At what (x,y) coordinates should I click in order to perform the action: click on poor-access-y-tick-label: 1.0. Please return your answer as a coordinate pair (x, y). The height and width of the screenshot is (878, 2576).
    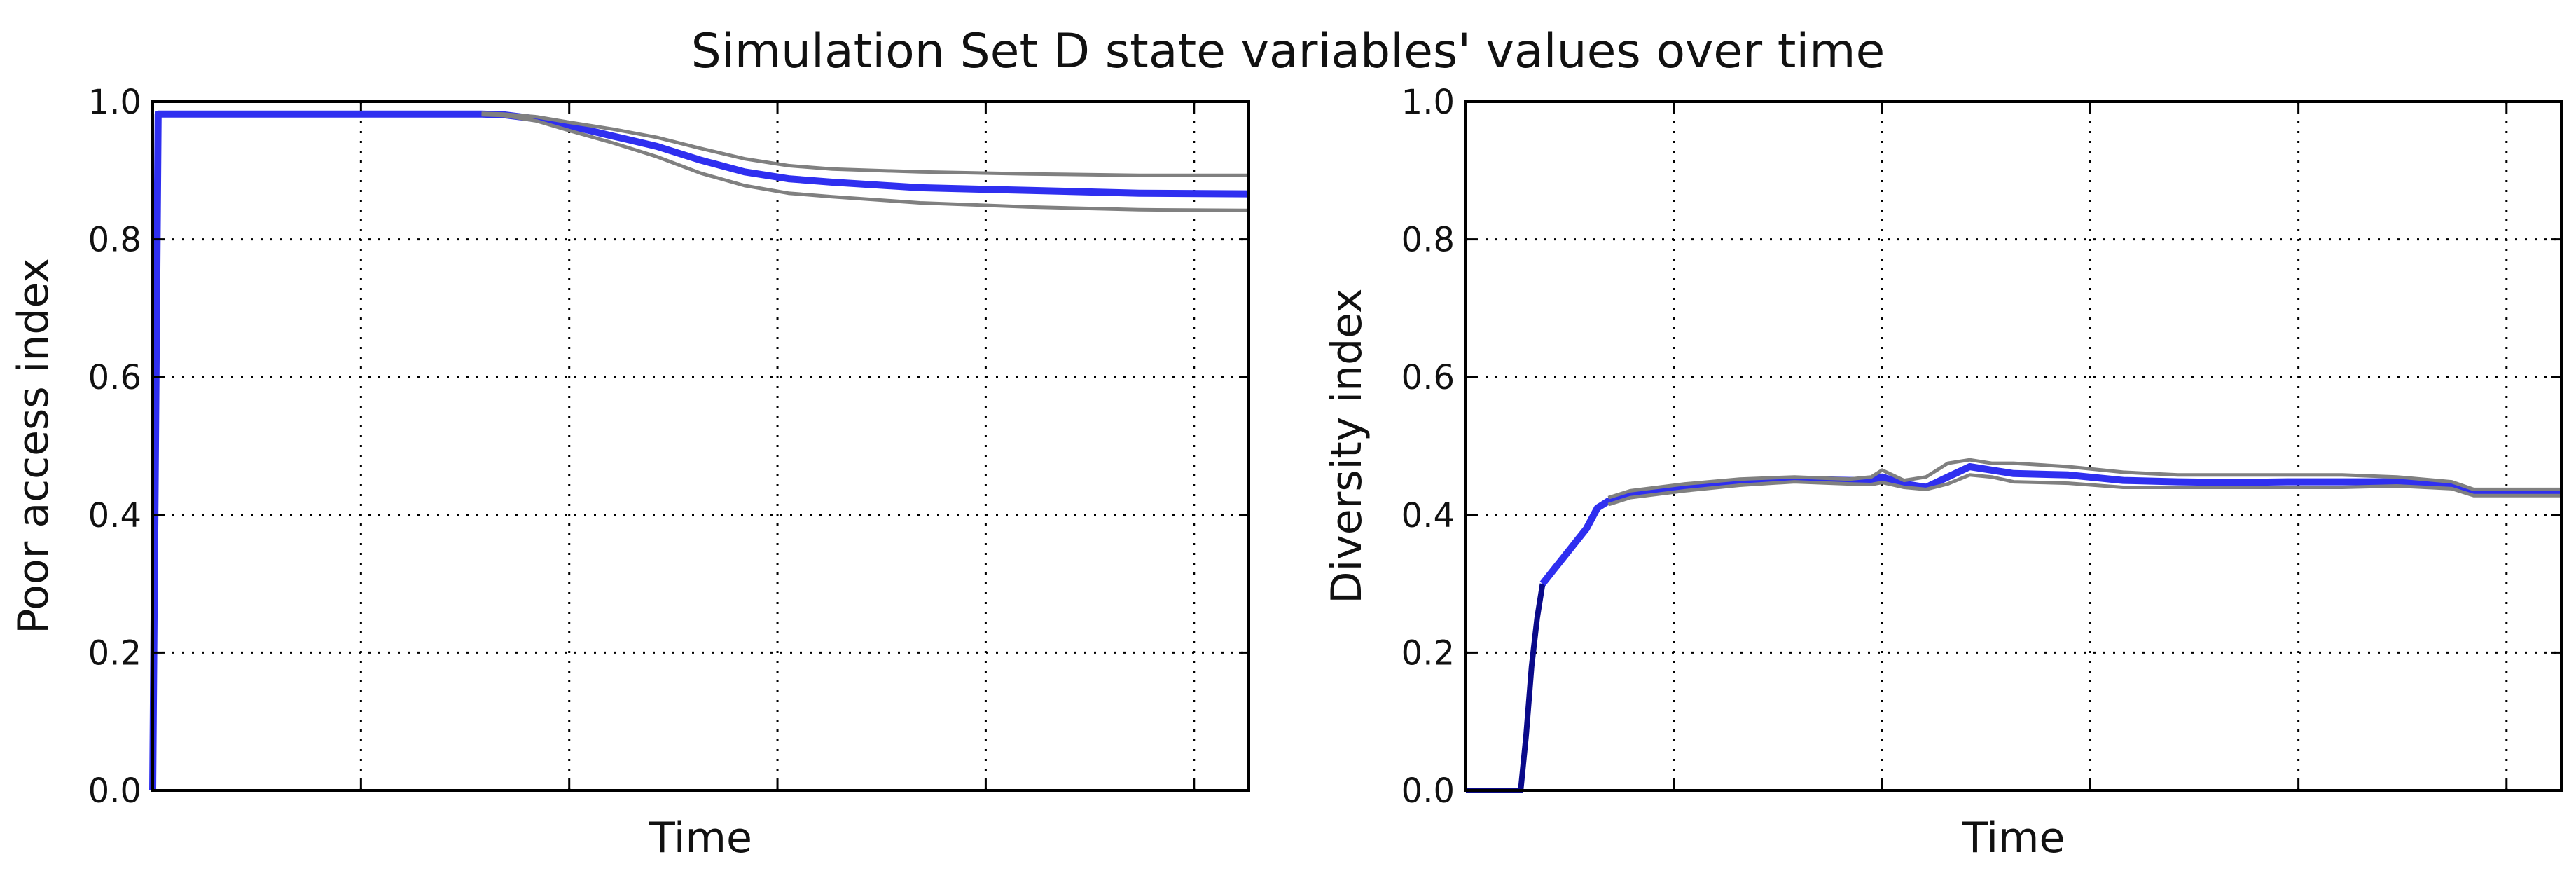
    Looking at the image, I should click on (115, 102).